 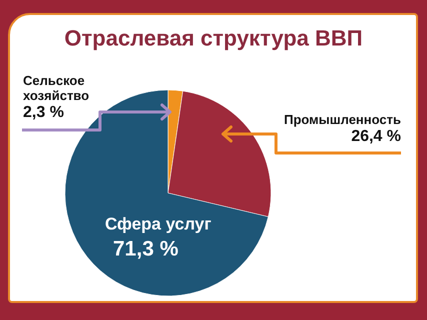 I want to click on data-label: 26,4 %, so click(x=376, y=136).